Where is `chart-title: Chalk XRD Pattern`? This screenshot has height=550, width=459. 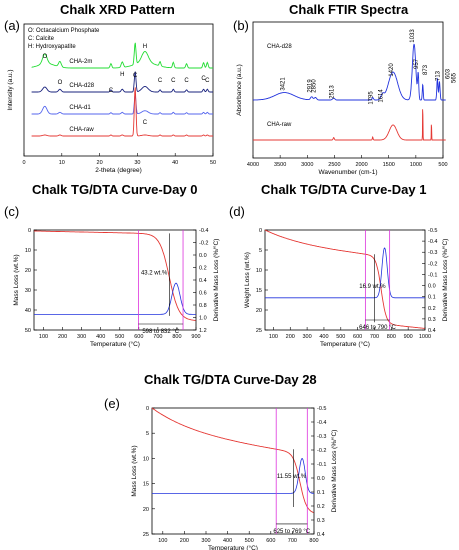 chart-title: Chalk XRD Pattern is located at coordinates (117, 9).